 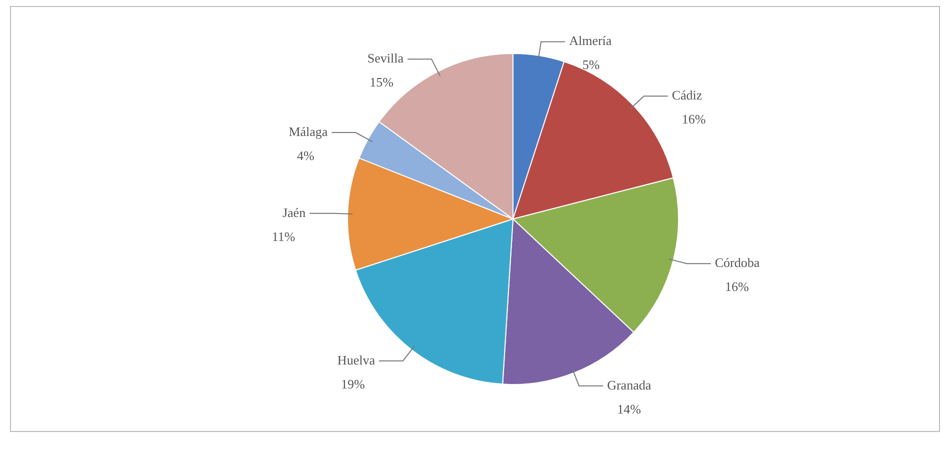 What do you see at coordinates (385, 58) in the screenshot?
I see `slice-label: Sevilla` at bounding box center [385, 58].